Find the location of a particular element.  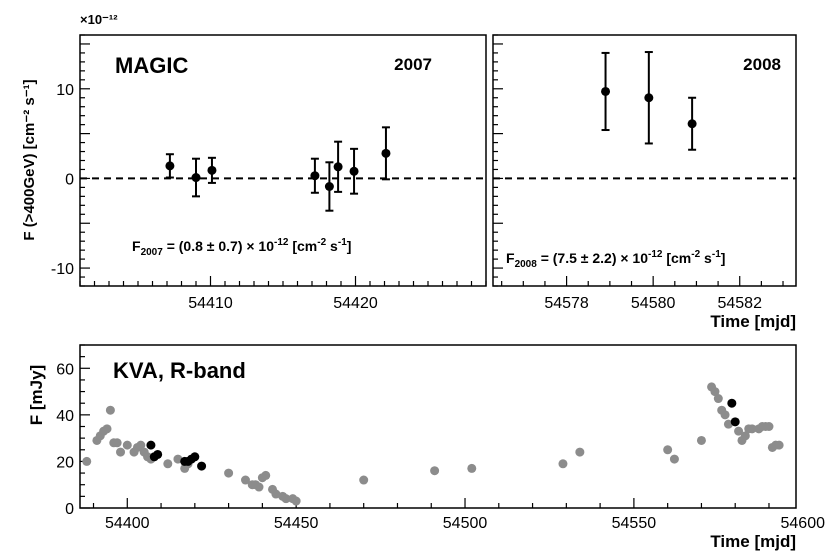

fit-2007-annotation: F2007 = (0.8 ± 0.7) × 10-12 [cm-2 s-1] is located at coordinates (241, 247).